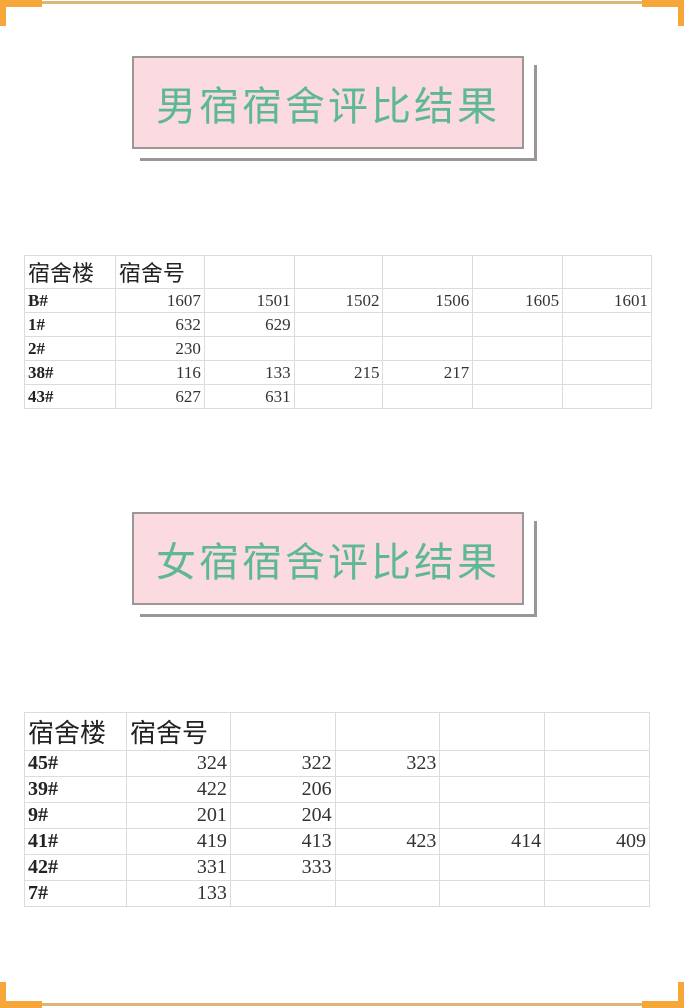 This screenshot has height=1008, width=684. I want to click on room-cell: 204, so click(282, 815).